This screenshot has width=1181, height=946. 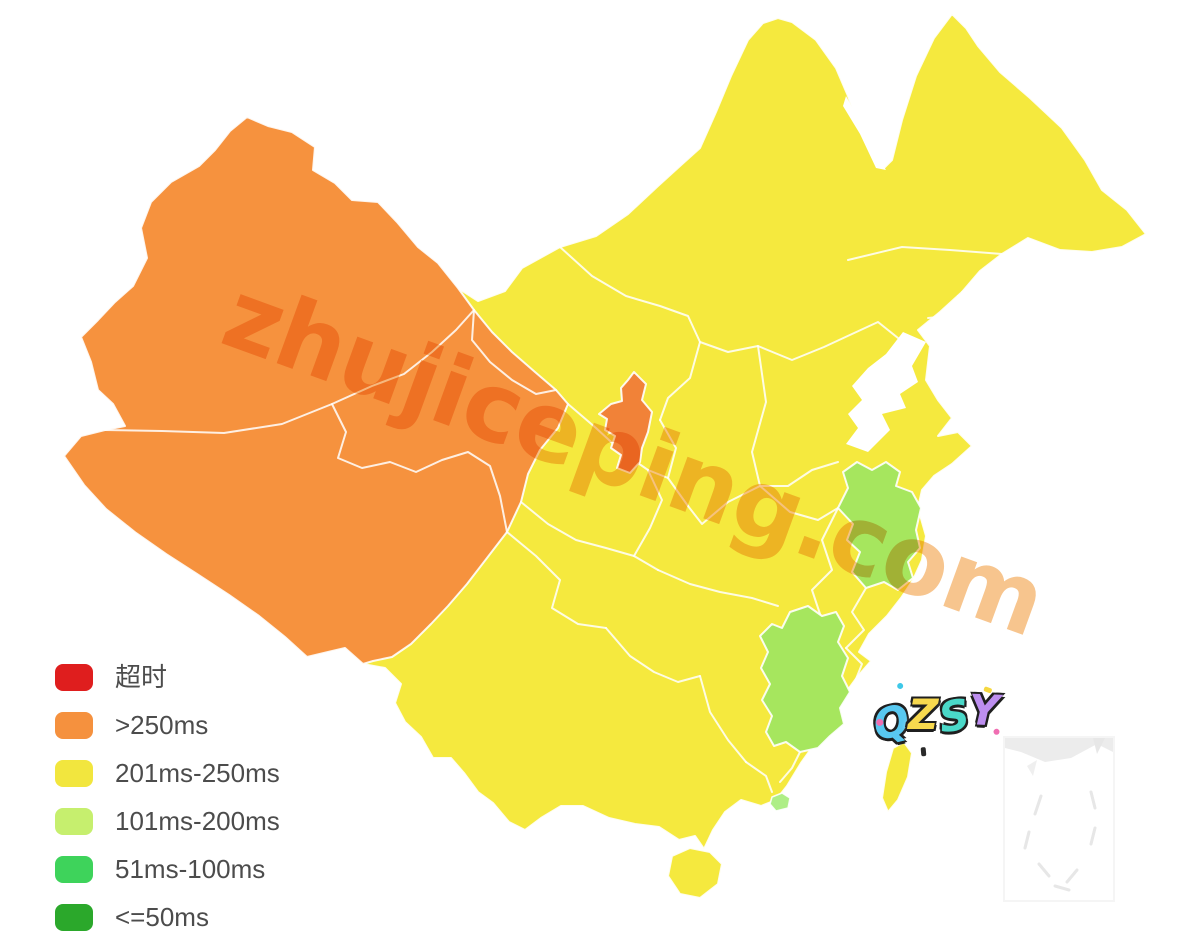 What do you see at coordinates (190, 869) in the screenshot?
I see `legend-label-51-100: 51ms-100ms` at bounding box center [190, 869].